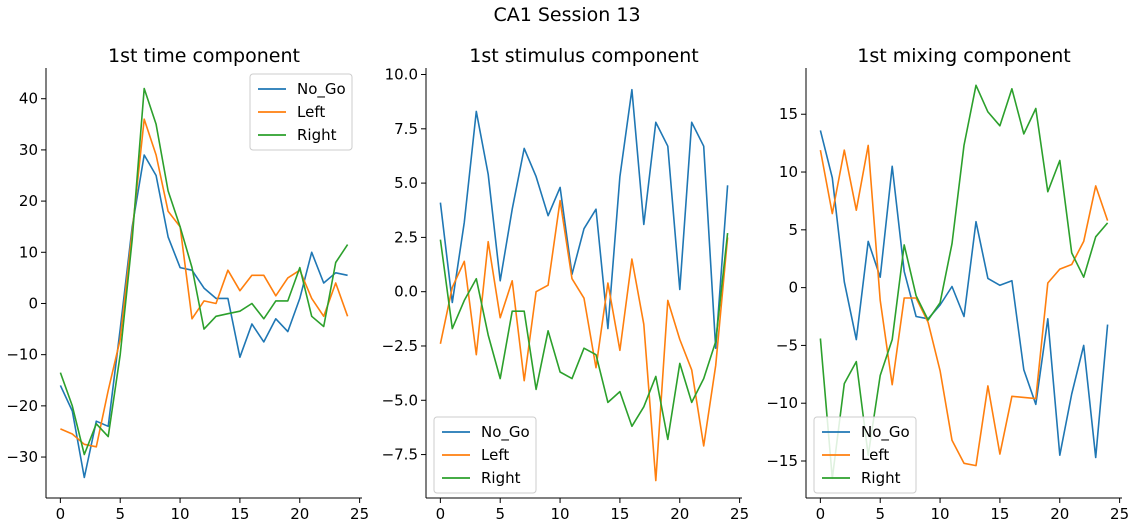 The width and height of the screenshot is (1134, 527). Describe the element at coordinates (204, 56) in the screenshot. I see `panel-title: 1st time component` at that location.